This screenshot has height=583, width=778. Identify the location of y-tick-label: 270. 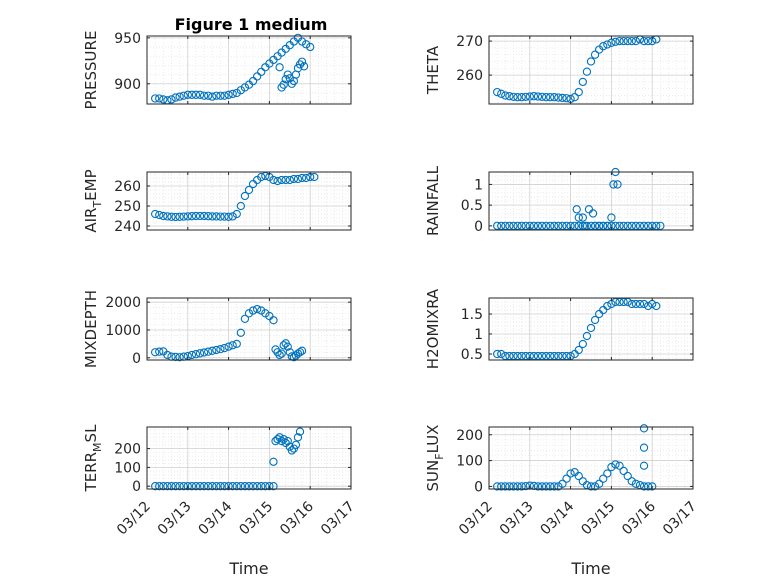
(469, 42).